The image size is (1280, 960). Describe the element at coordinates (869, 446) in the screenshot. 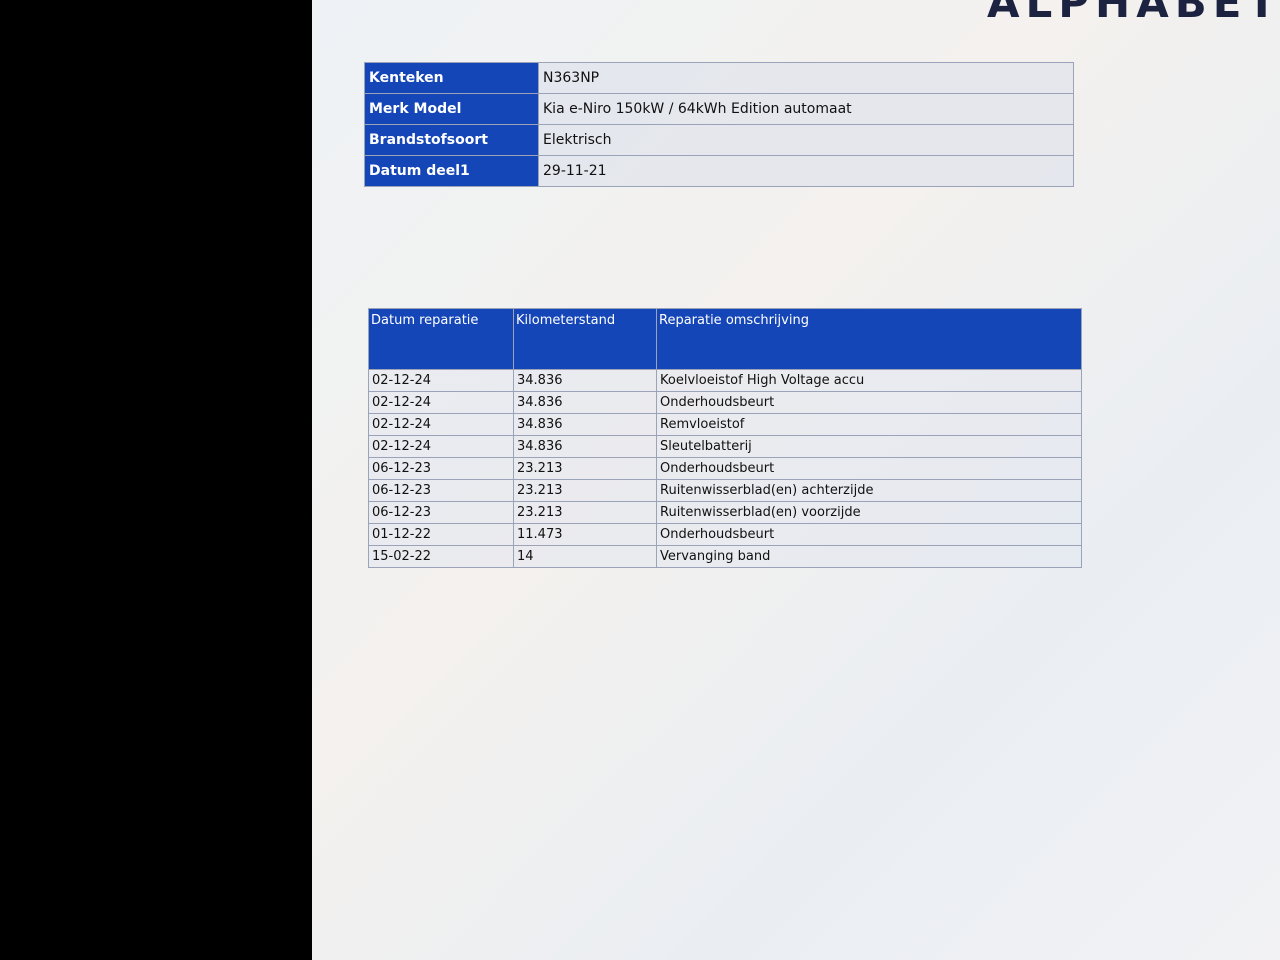

I see `cell: Sleutelbatterij` at that location.